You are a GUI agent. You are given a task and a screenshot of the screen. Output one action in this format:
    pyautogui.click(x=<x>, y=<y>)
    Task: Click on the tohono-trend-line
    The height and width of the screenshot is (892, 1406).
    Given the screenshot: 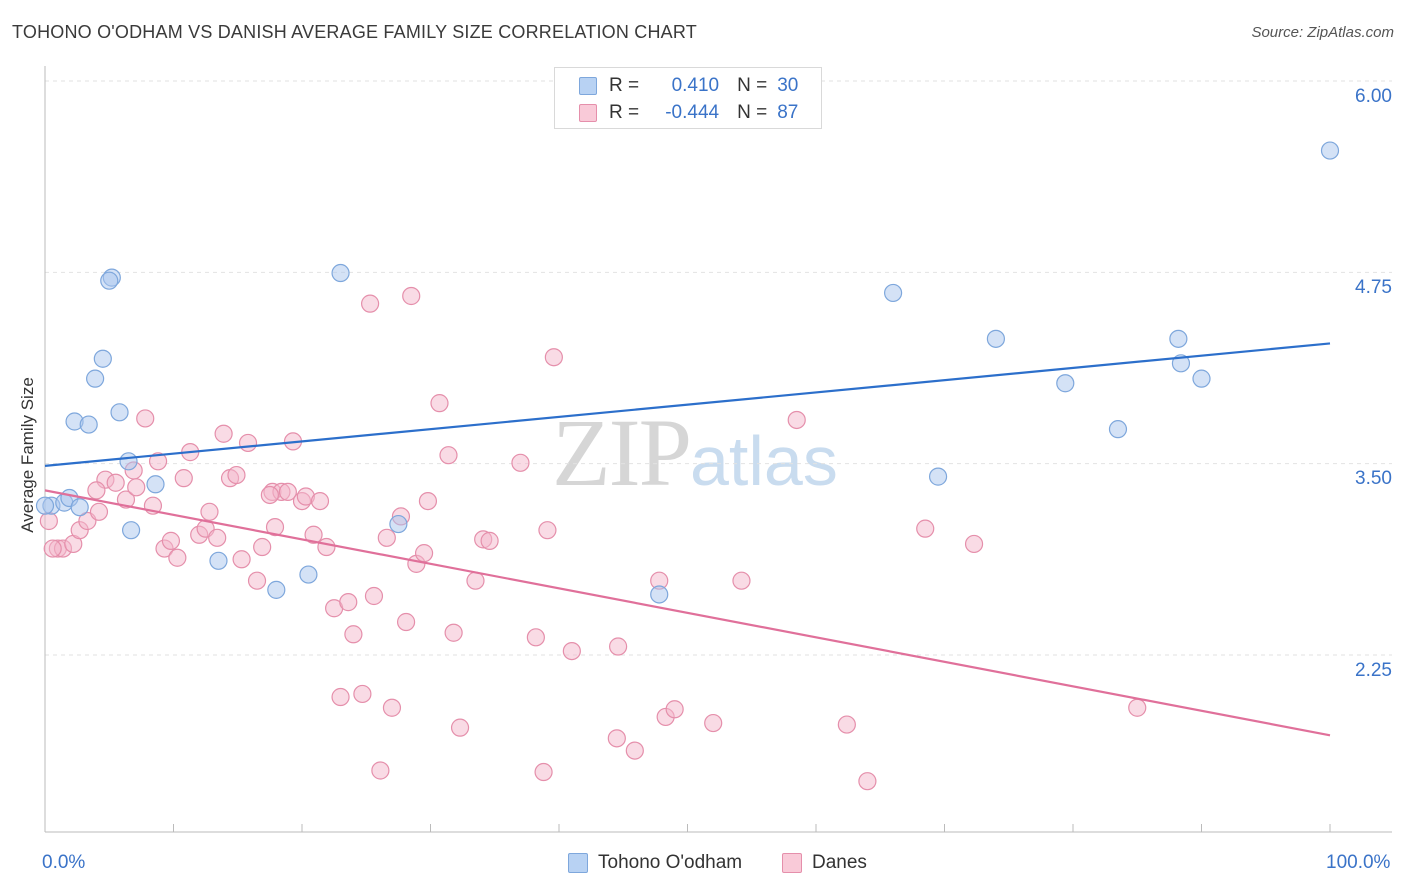 What is the action you would take?
    pyautogui.click(x=687, y=404)
    